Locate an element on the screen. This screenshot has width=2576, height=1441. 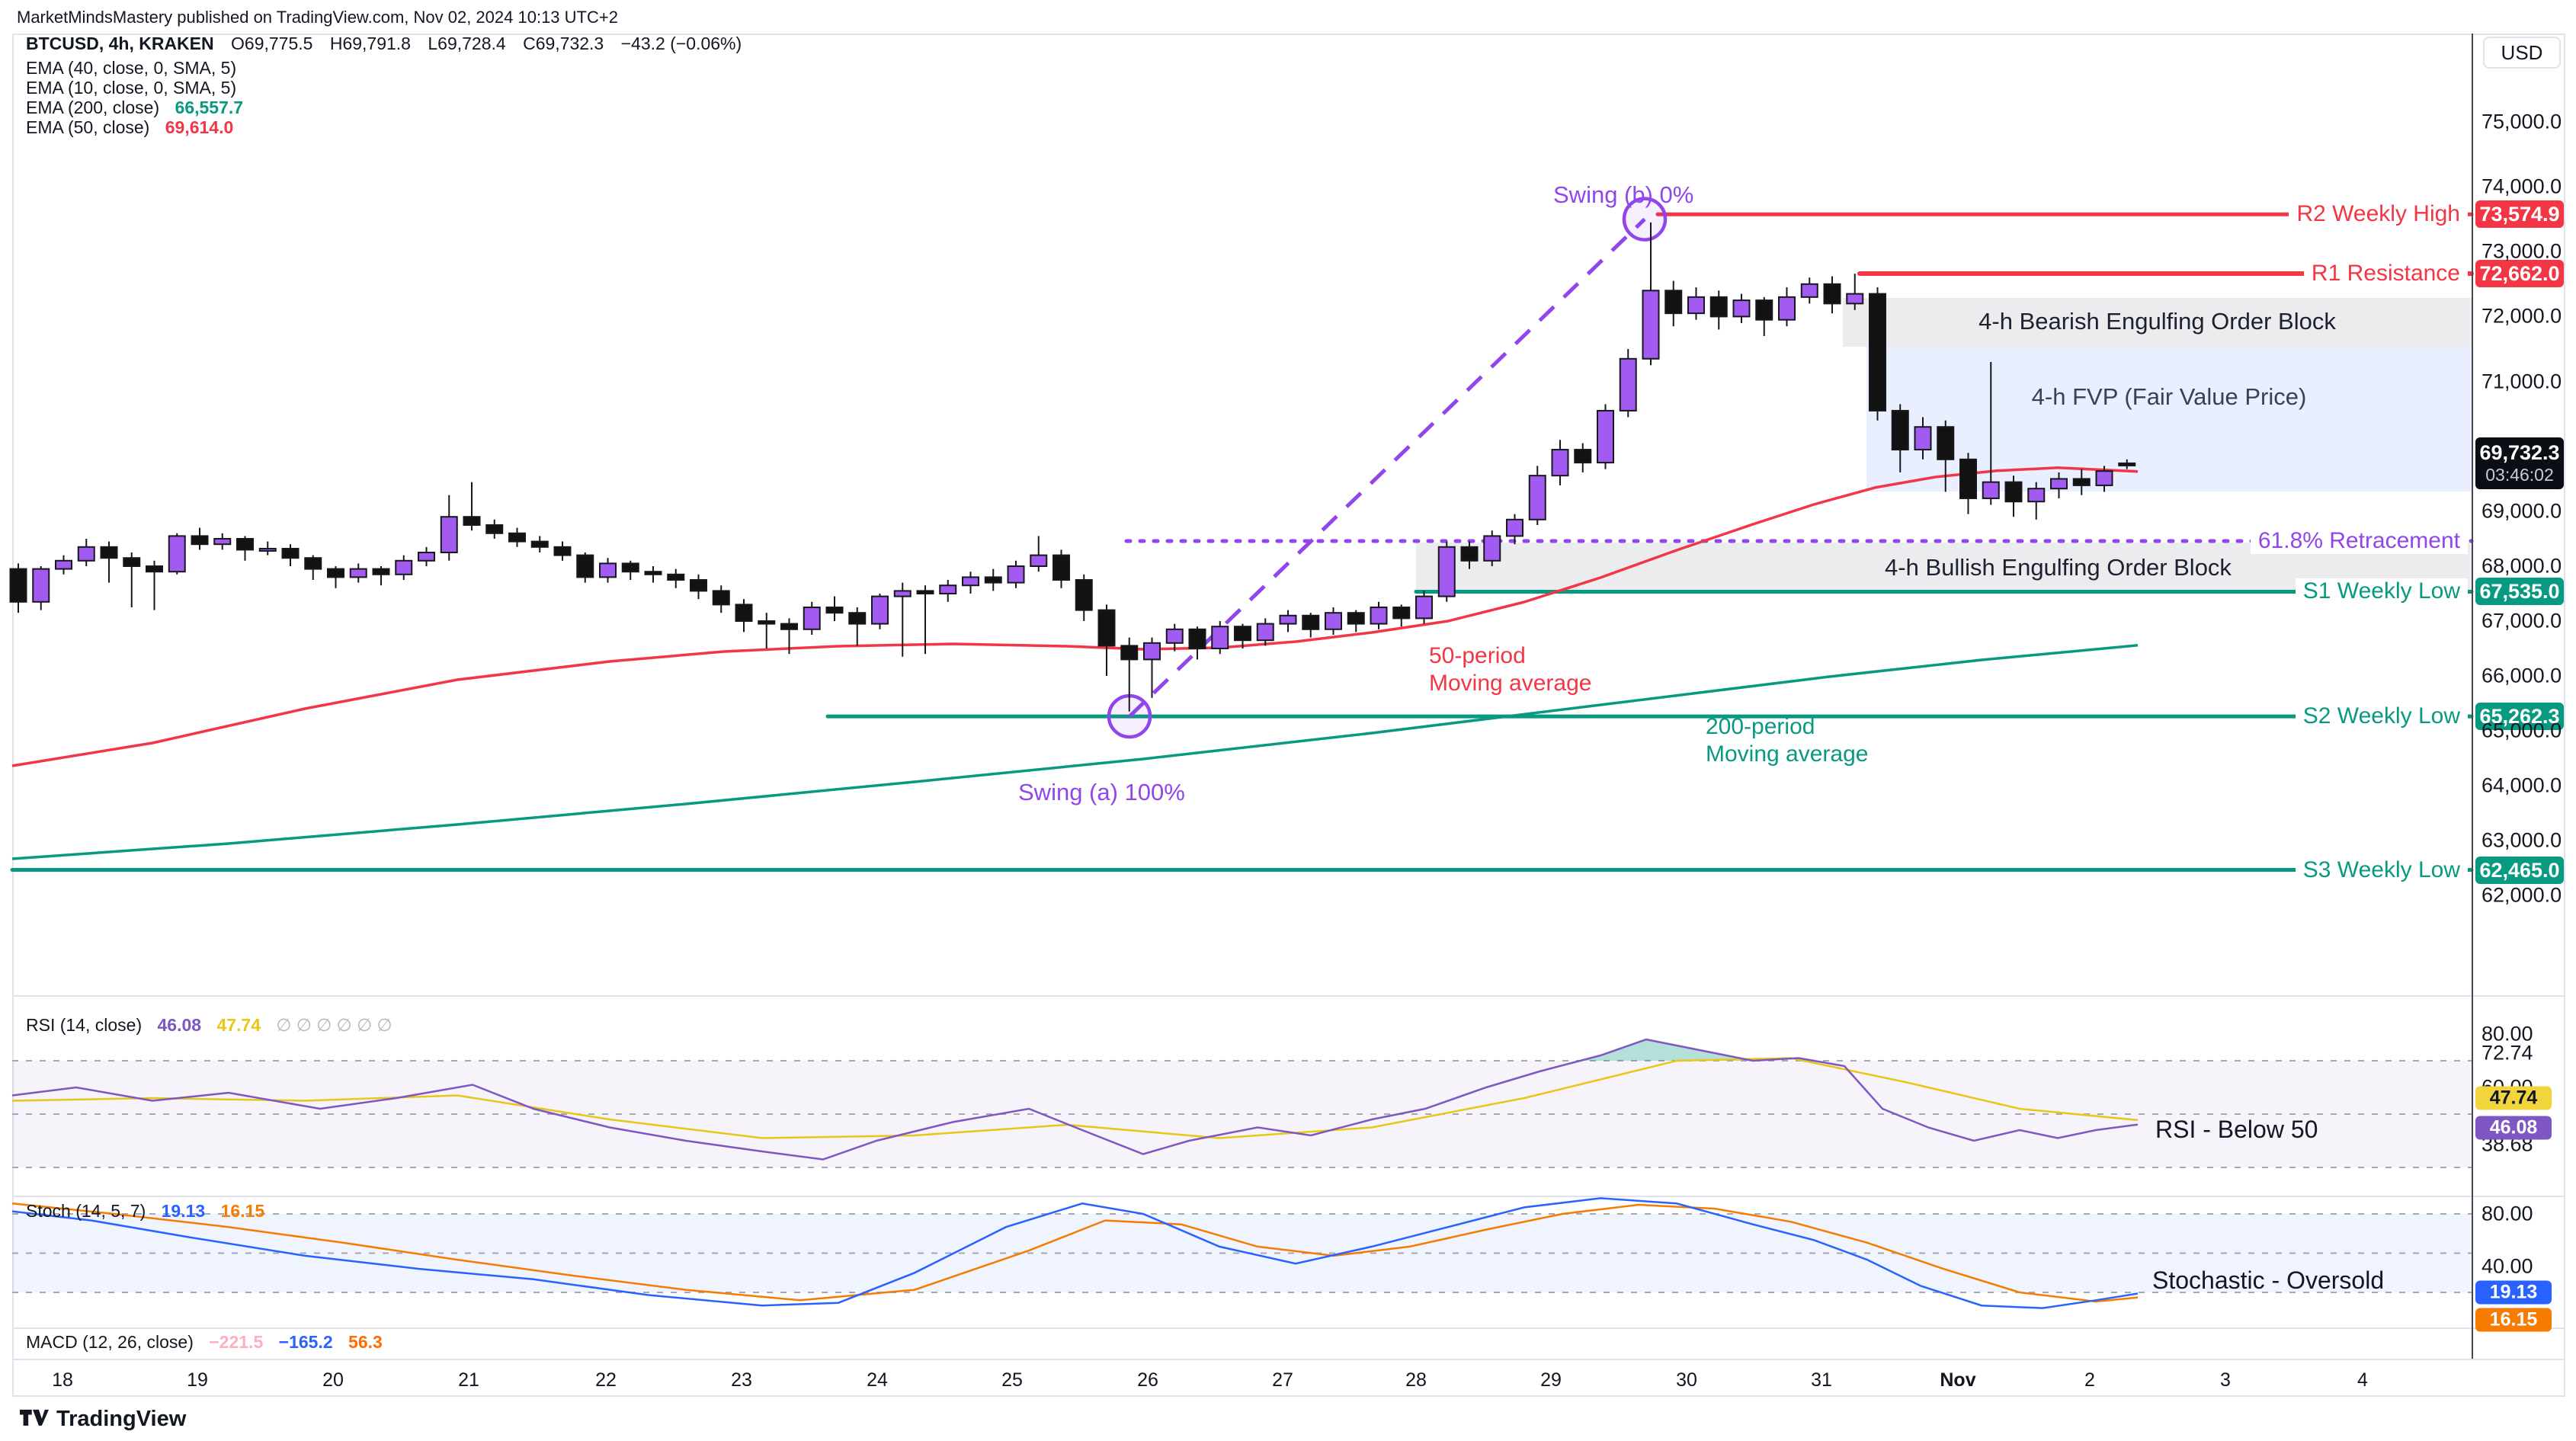
legend-ema10-label: EMA (10, close, 0, SMA, 5) is located at coordinates (131, 88).